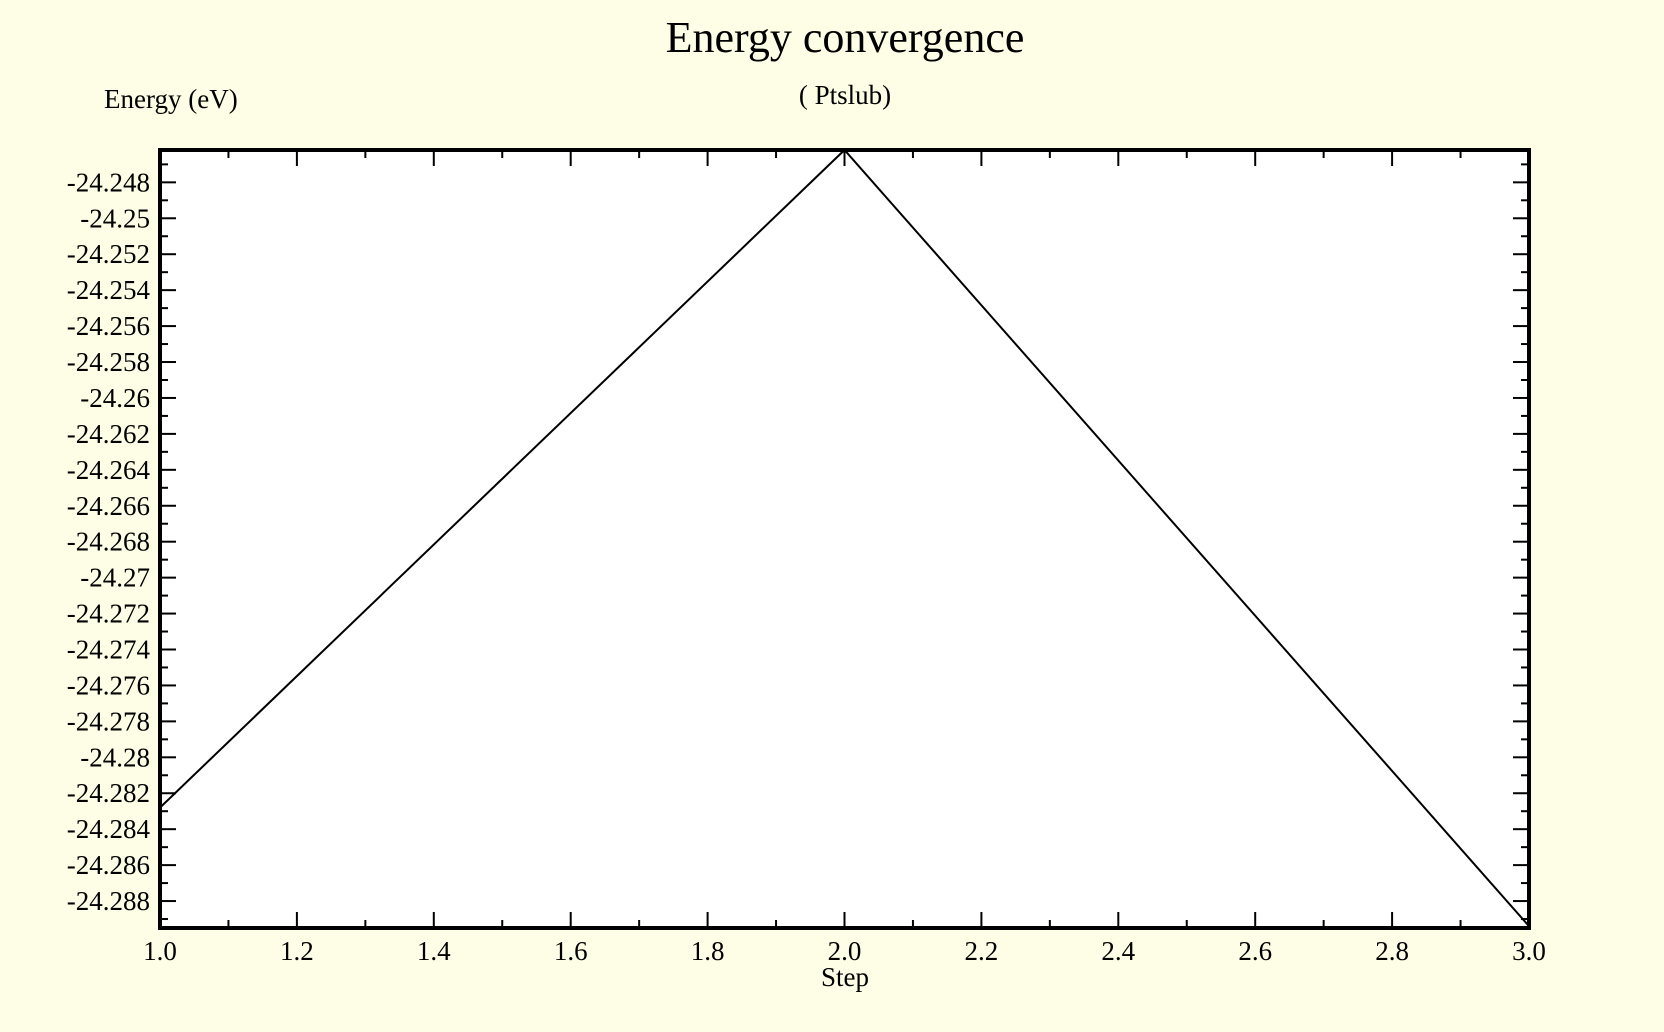 Image resolution: width=1664 pixels, height=1032 pixels. I want to click on y-tick-label: -24.268, so click(108, 542).